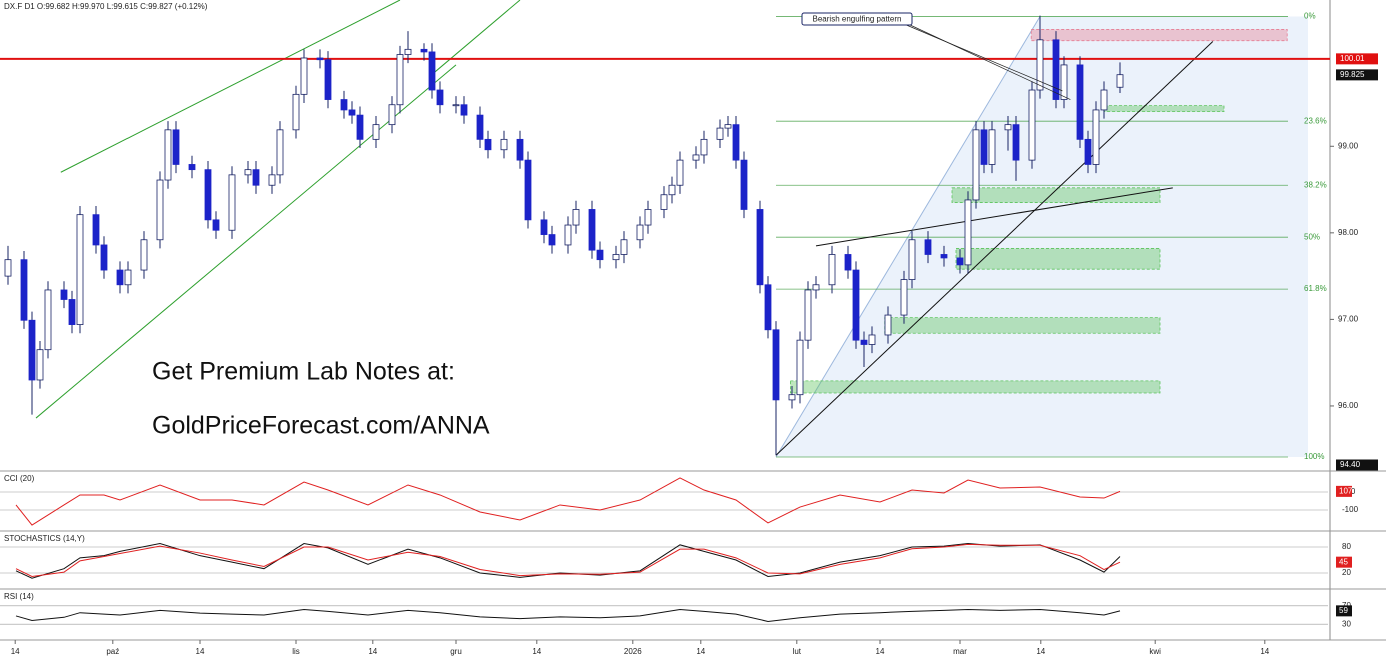 This screenshot has width=1386, height=660. What do you see at coordinates (1315, 288) in the screenshot?
I see `fib-label: 61.8%` at bounding box center [1315, 288].